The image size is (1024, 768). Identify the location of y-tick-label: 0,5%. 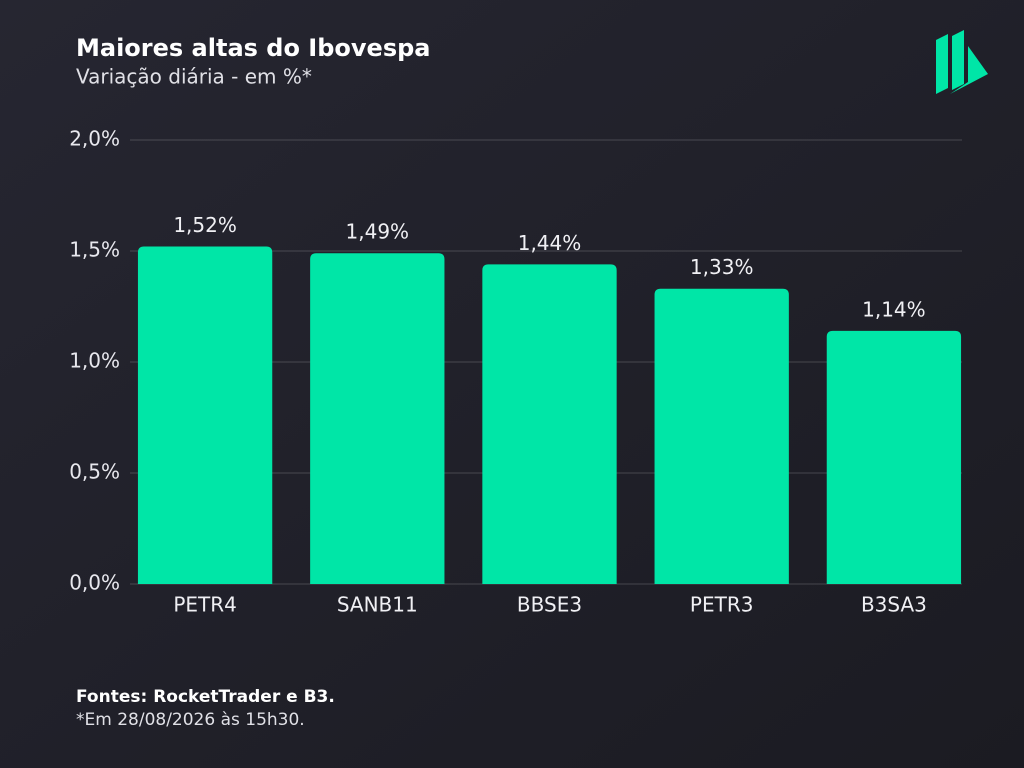
(94, 472).